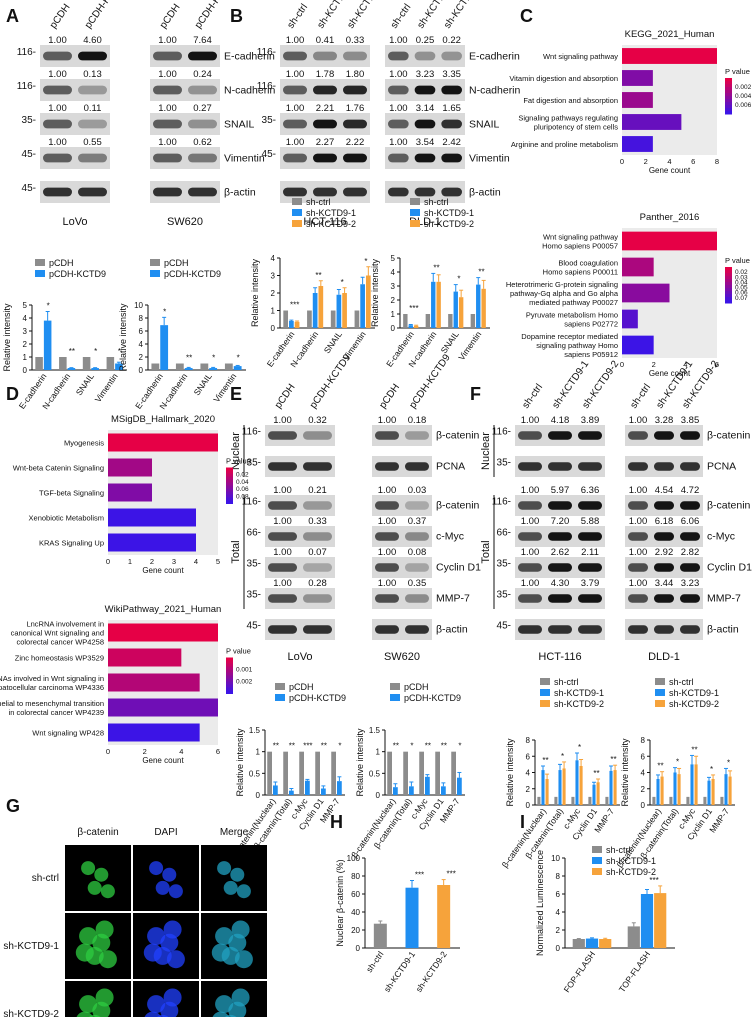 The width and height of the screenshot is (755, 1017). I want to click on mw-marker: 116-, so click(501, 501).